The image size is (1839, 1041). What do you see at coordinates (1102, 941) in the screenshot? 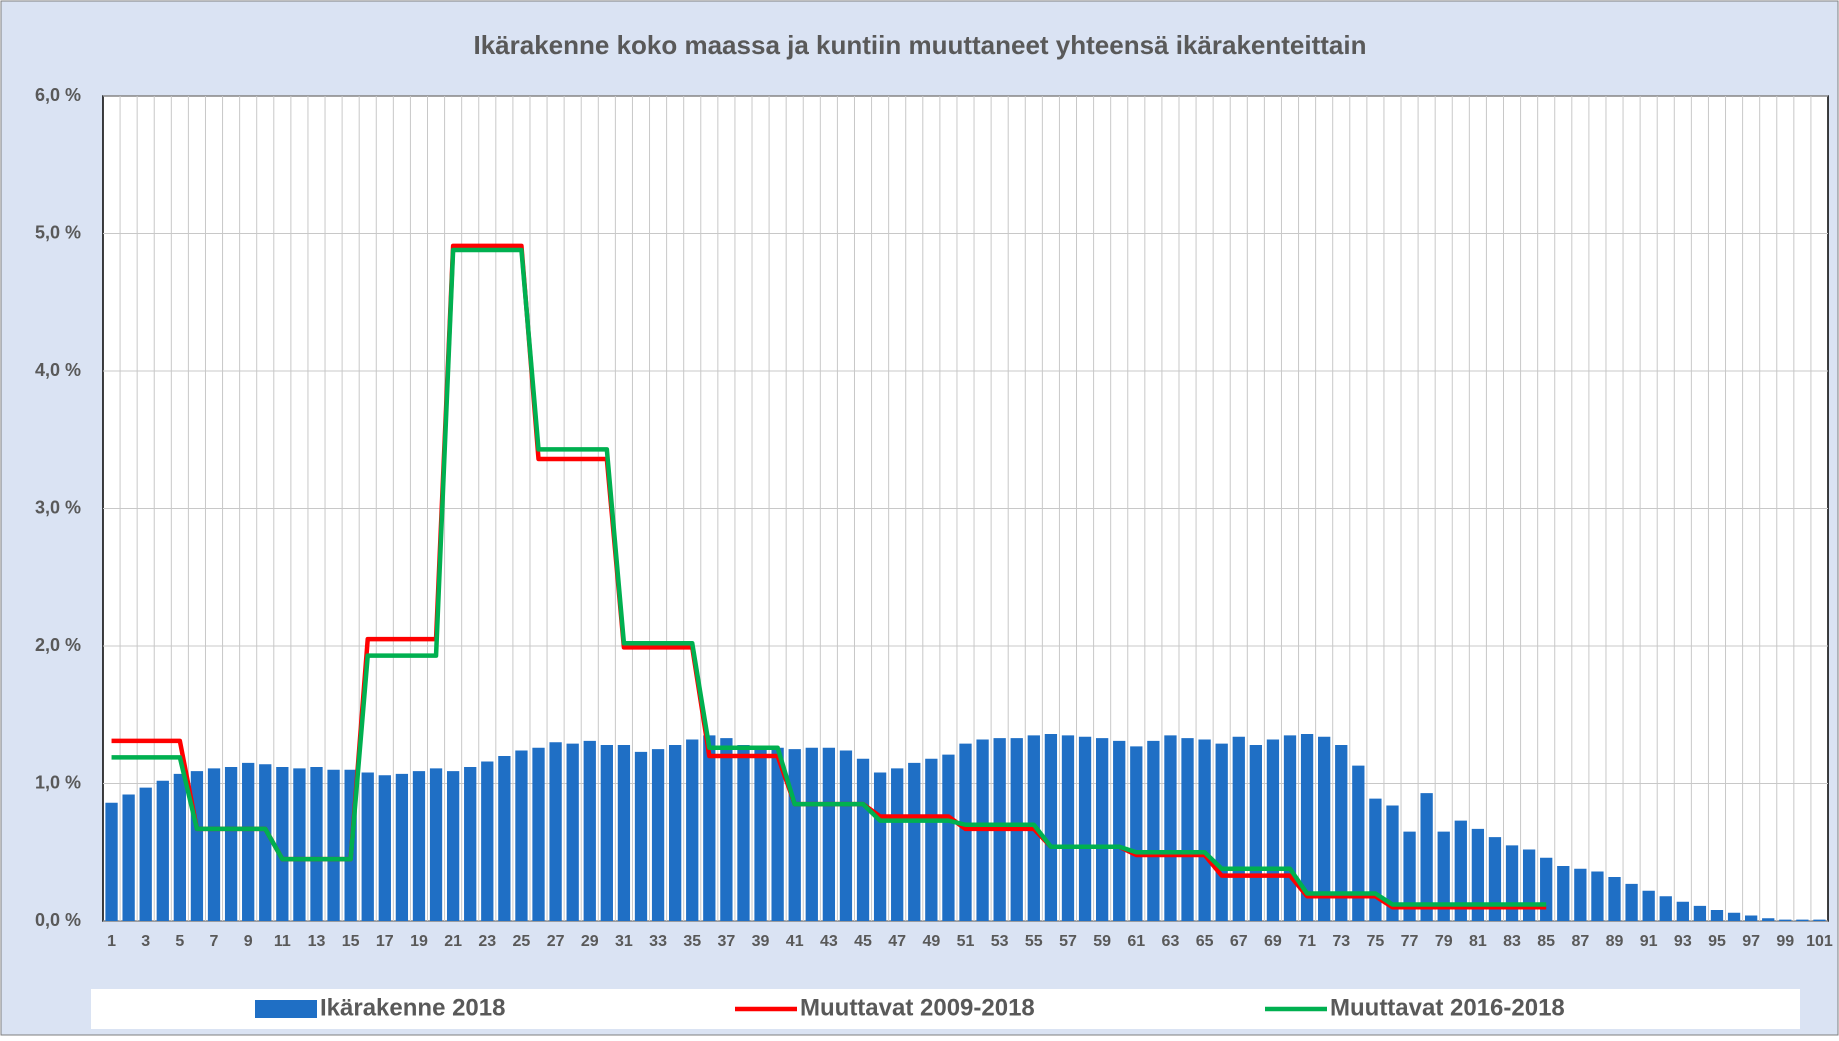
I see `x-tick-label: 59` at bounding box center [1102, 941].